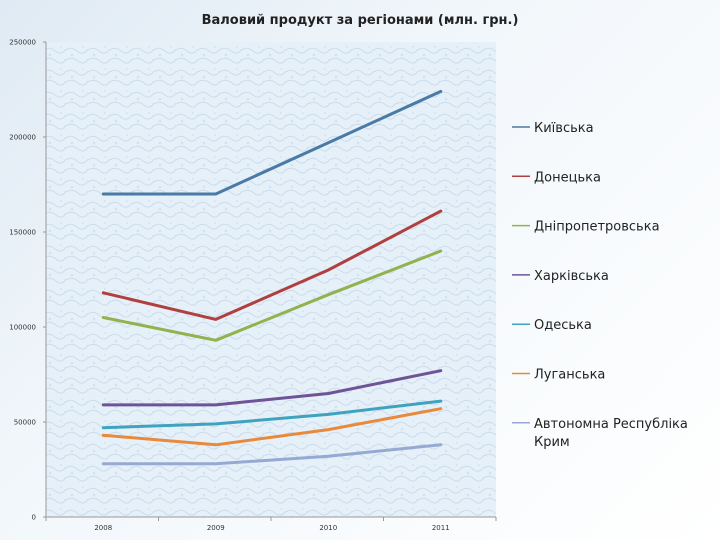 The image size is (720, 540). Describe the element at coordinates (22, 233) in the screenshot. I see `y-tick-label: 150000` at that location.